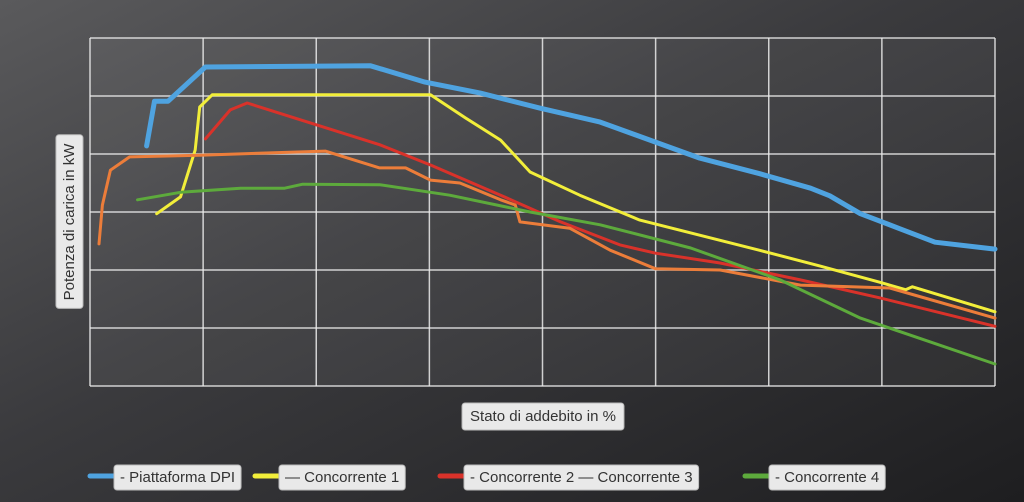 This screenshot has width=1024, height=502. I want to click on legend-label: — Concorrente 1, so click(342, 477).